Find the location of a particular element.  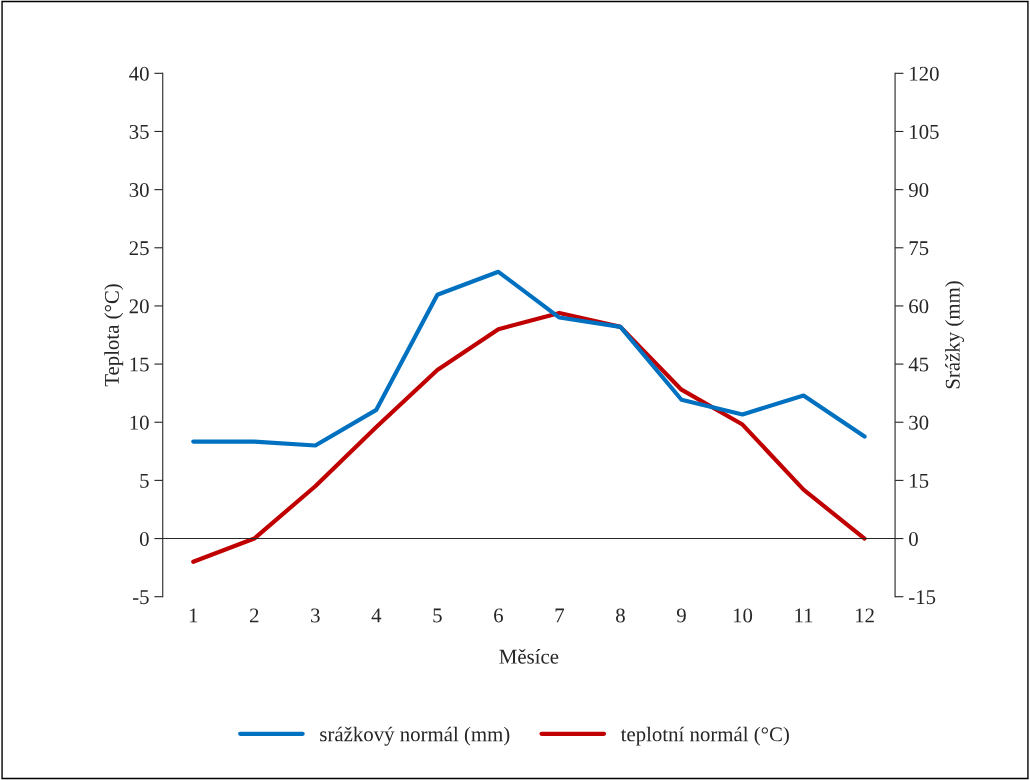

legend-label: teplotní normál (°C) is located at coordinates (704, 736).